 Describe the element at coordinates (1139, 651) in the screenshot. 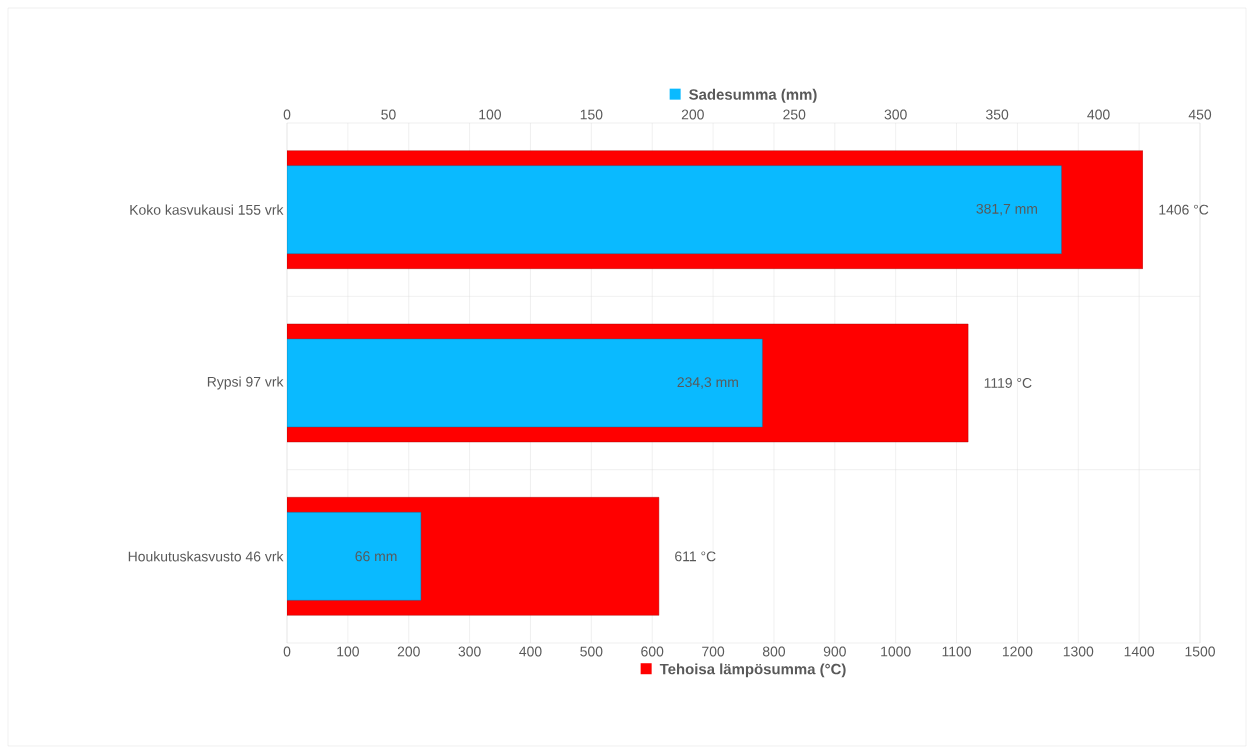

I see `x-tick-label: 1400` at that location.